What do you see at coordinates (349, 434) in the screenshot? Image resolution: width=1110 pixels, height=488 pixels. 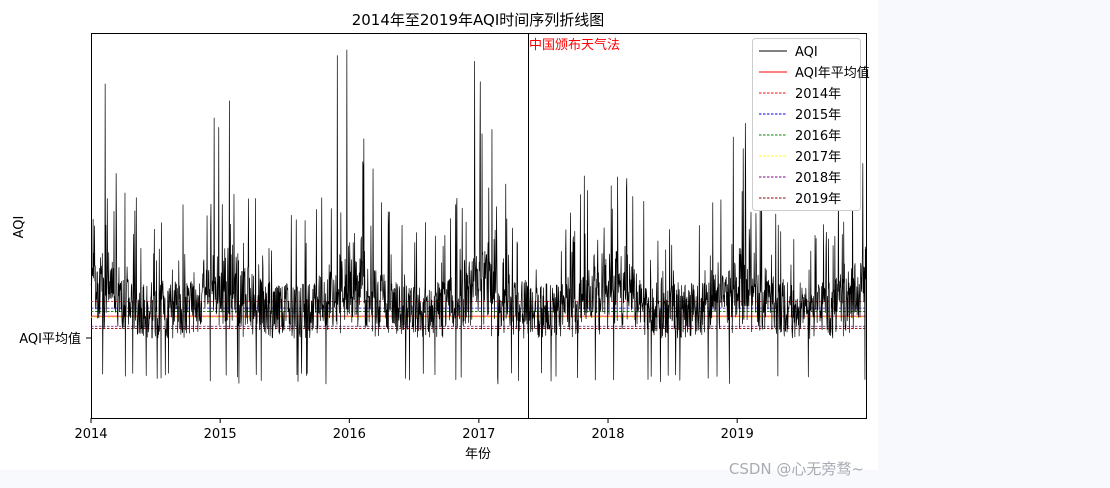 I see `x-tick-label: 2016` at bounding box center [349, 434].